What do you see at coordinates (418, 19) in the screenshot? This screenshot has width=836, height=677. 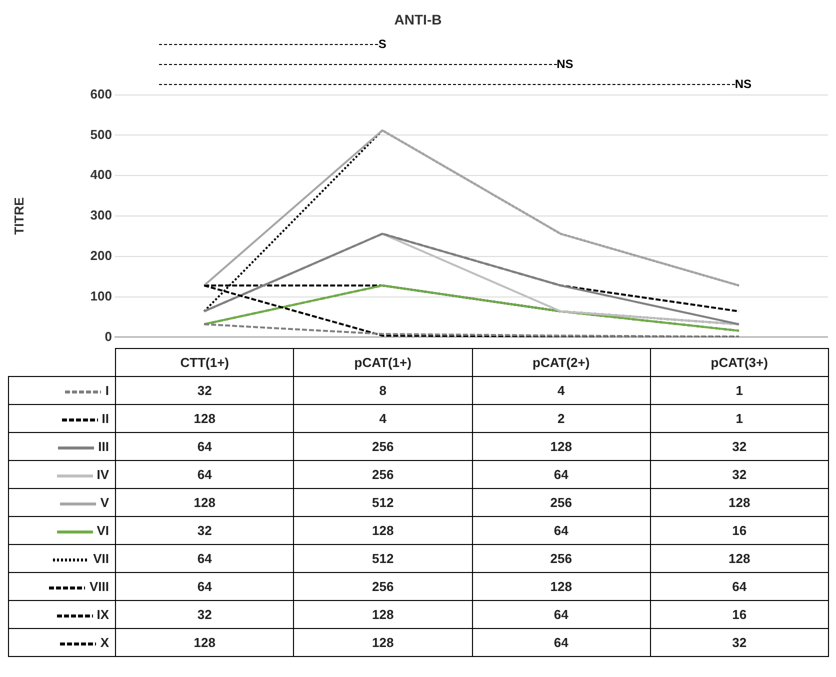 I see `chart-title: ANTI-B` at bounding box center [418, 19].